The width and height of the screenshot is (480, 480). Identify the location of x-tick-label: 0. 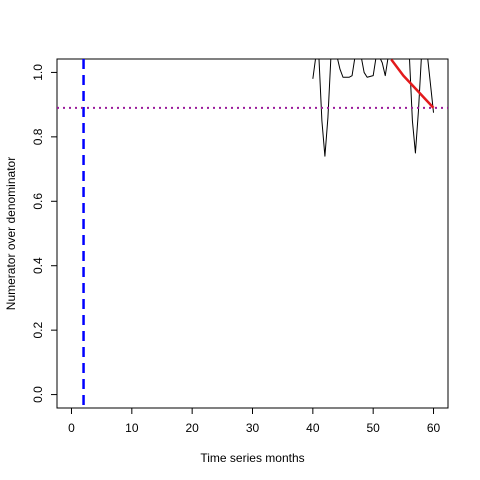
(71, 428).